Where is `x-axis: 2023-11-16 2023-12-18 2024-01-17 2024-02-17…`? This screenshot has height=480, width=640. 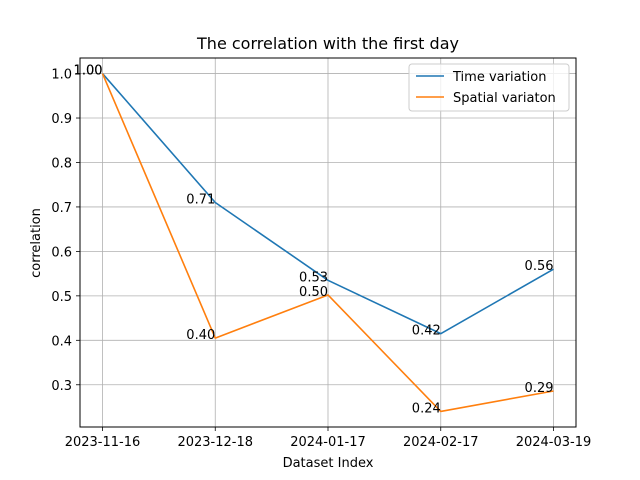
x-axis: 2023-11-16 2023-12-18 2024-01-17 2024-02-17… is located at coordinates (328, 438).